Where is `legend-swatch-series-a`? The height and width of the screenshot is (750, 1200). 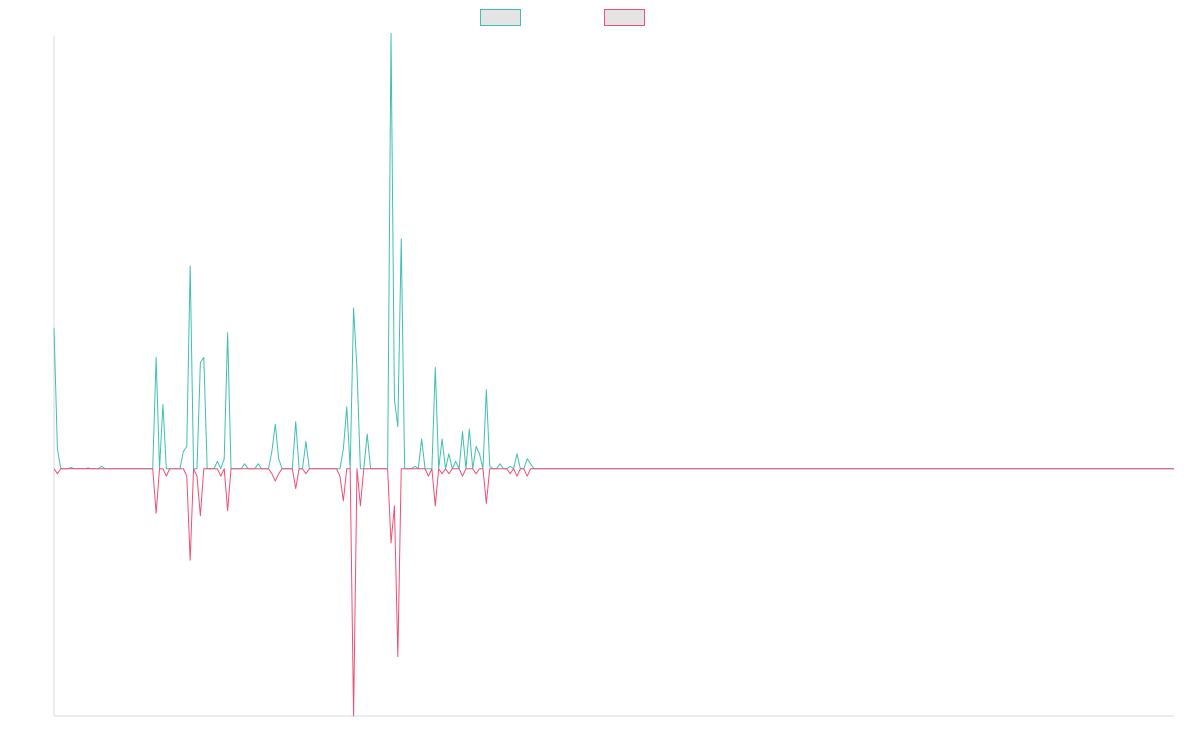
legend-swatch-series-a is located at coordinates (500, 17).